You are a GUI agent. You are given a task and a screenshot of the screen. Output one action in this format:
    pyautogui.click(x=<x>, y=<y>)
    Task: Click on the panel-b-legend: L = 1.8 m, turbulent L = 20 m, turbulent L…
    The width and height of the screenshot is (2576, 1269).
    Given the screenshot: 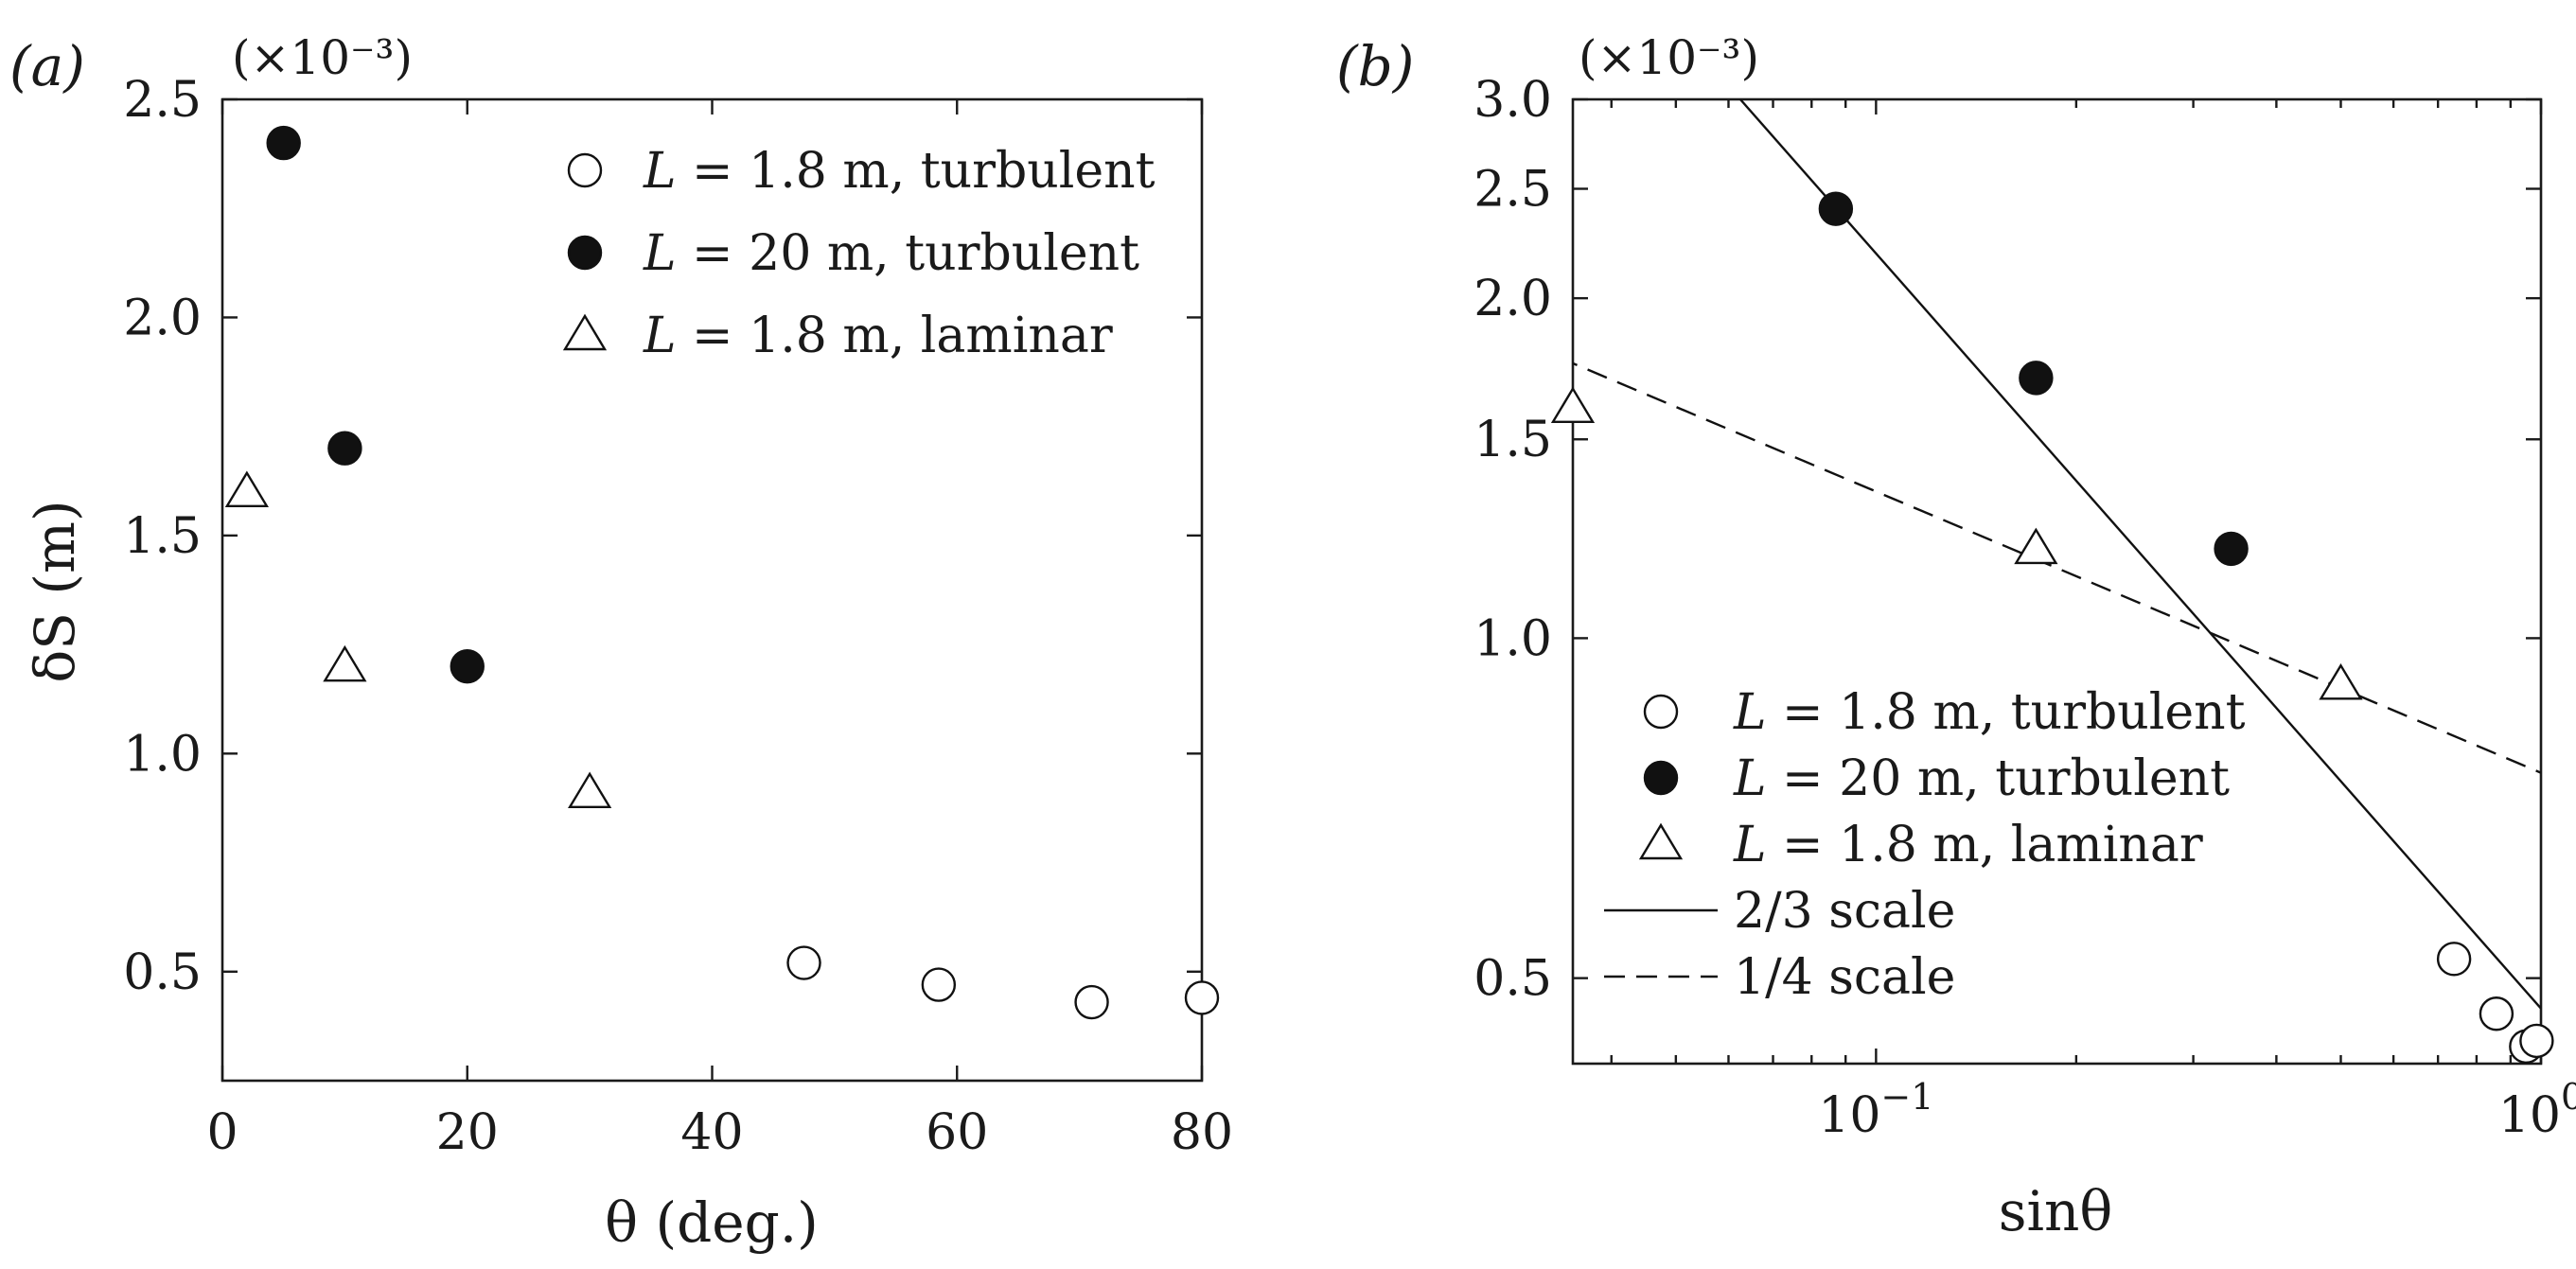 What is the action you would take?
    pyautogui.click(x=1925, y=845)
    